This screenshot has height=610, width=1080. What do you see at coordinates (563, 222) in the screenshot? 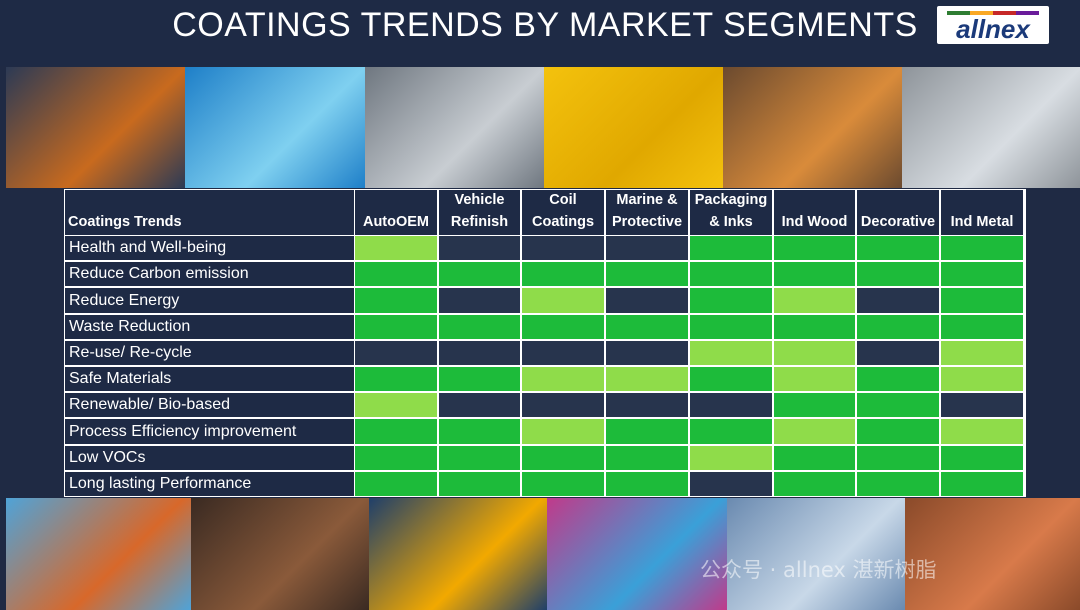
I see `segment-label-line: Coatings` at bounding box center [563, 222].